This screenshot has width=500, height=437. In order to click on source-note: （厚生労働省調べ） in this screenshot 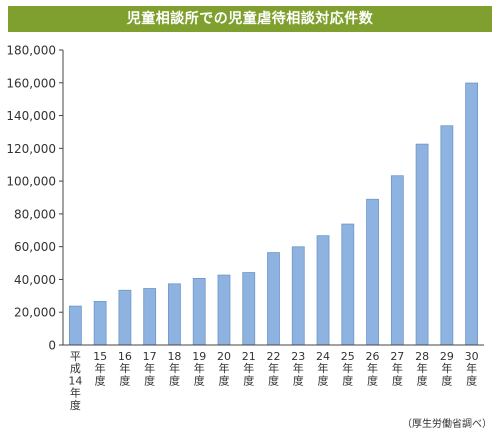, I will do `click(447, 424)`.